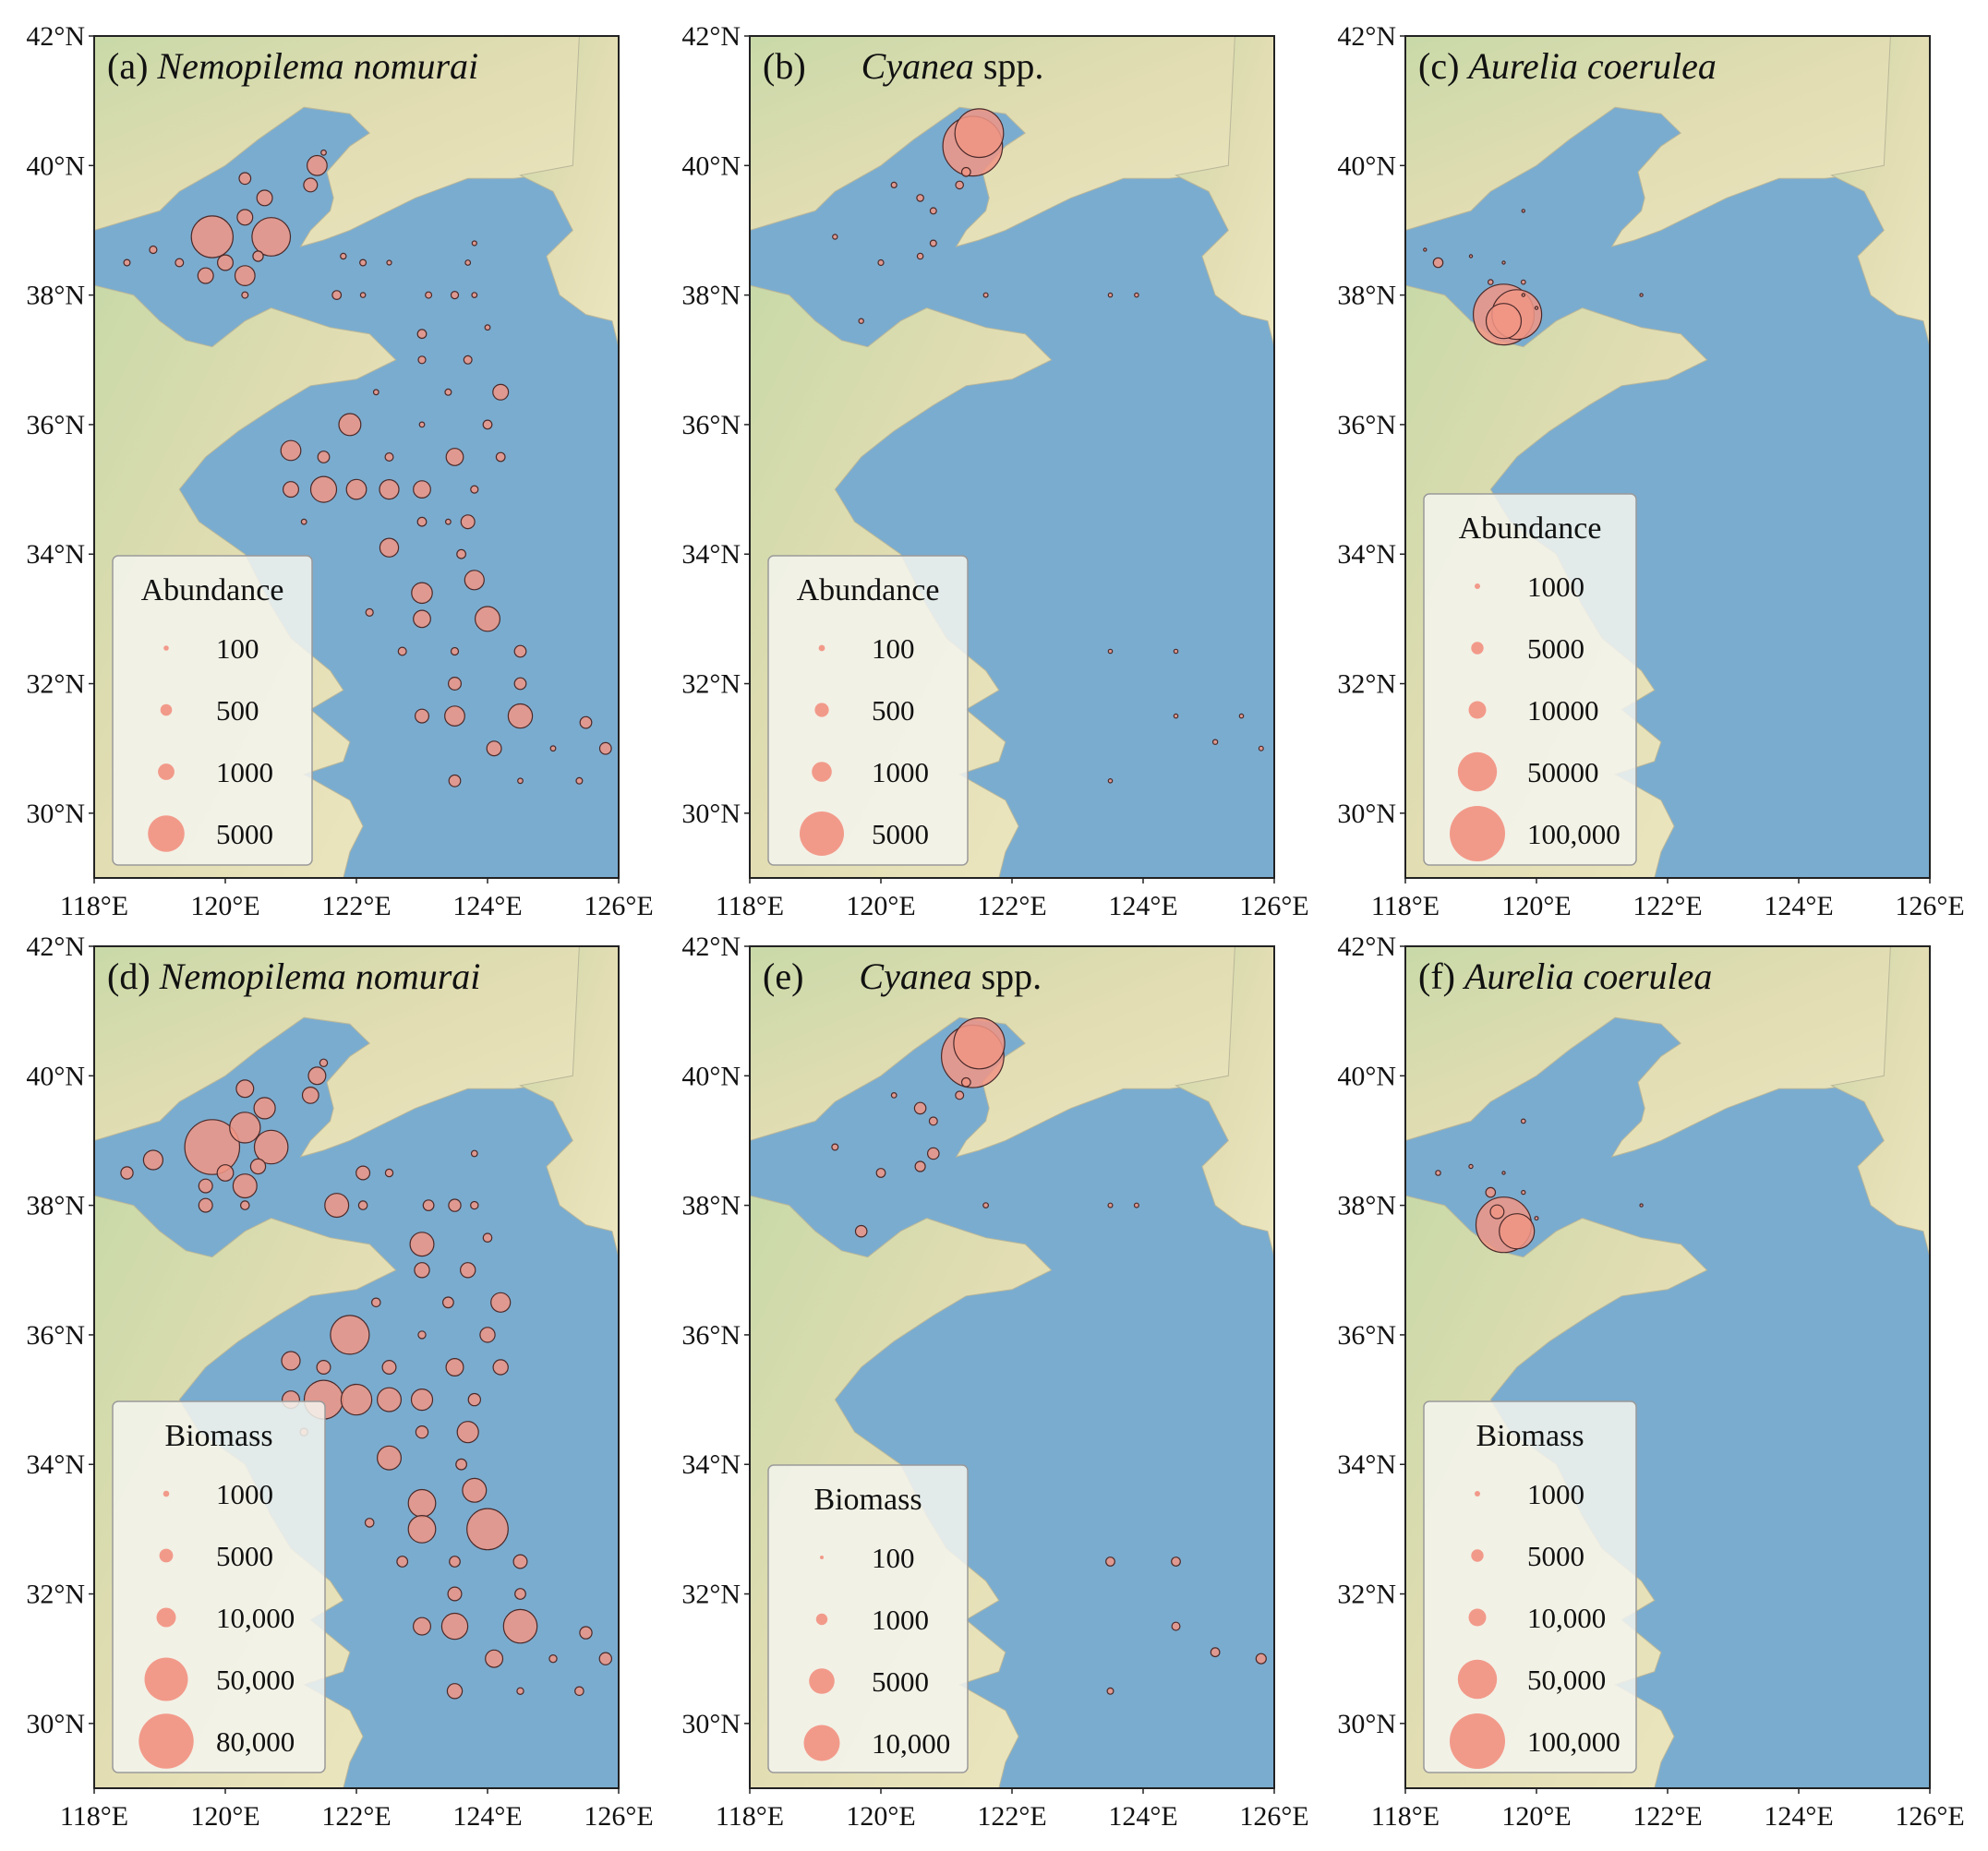 This screenshot has height=1851, width=1988. What do you see at coordinates (244, 1556) in the screenshot?
I see `legend-label: 5000` at bounding box center [244, 1556].